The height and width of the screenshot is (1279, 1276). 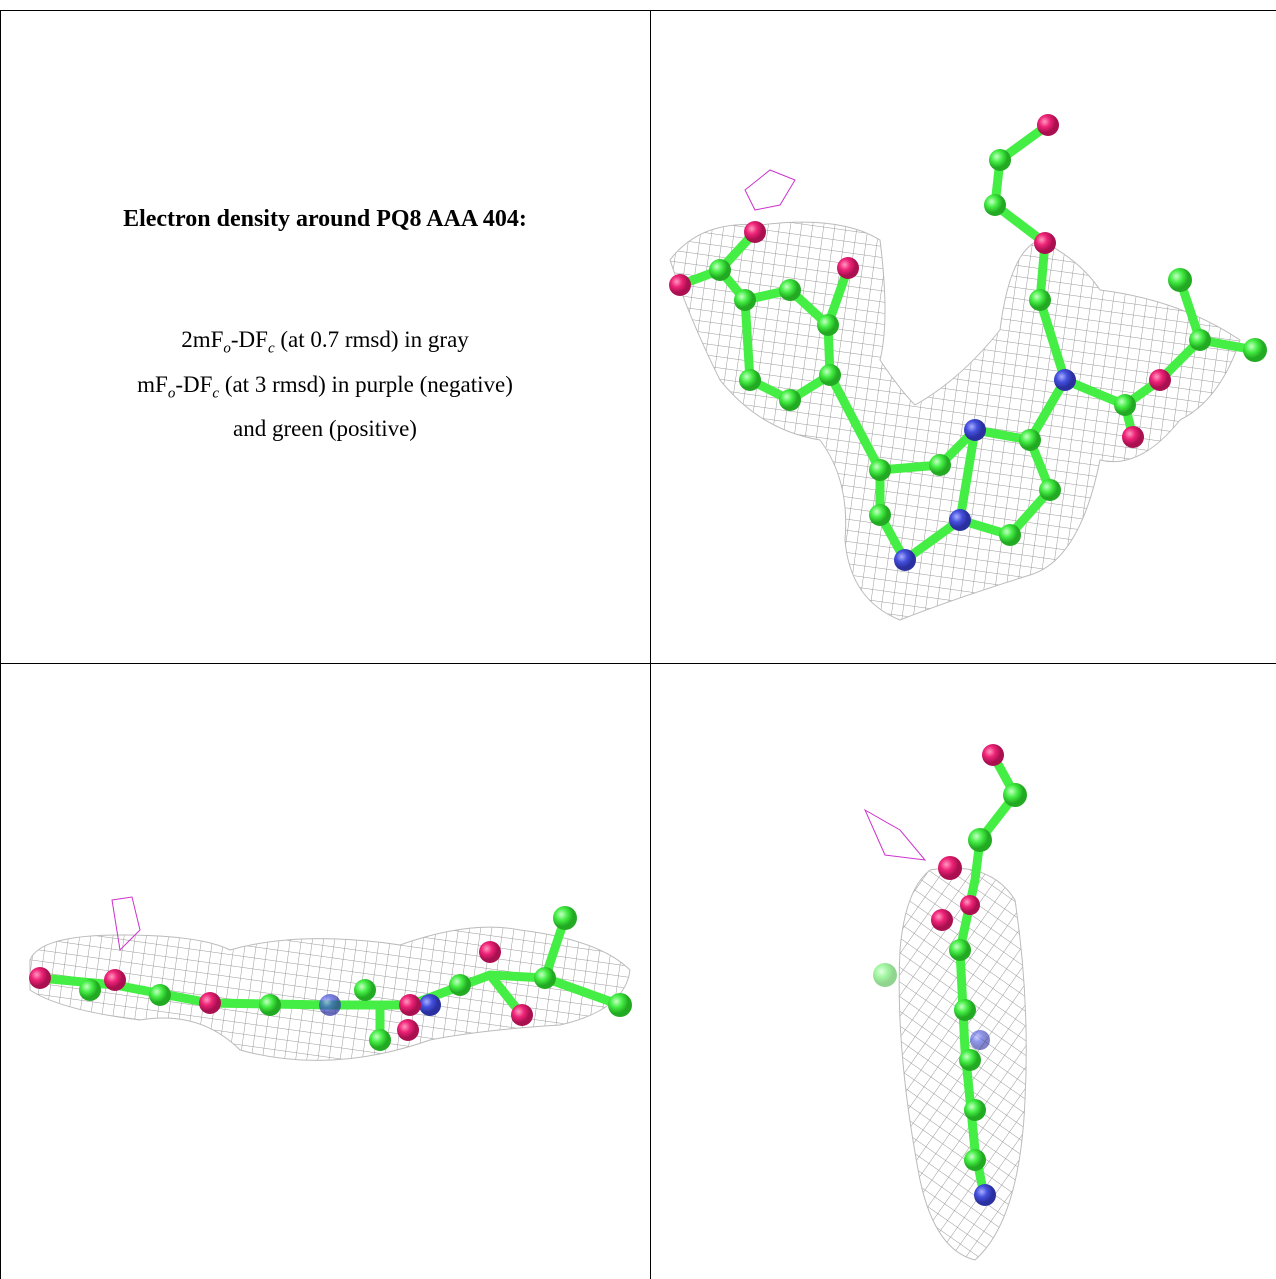 What do you see at coordinates (650, 644) in the screenshot?
I see `column-divider` at bounding box center [650, 644].